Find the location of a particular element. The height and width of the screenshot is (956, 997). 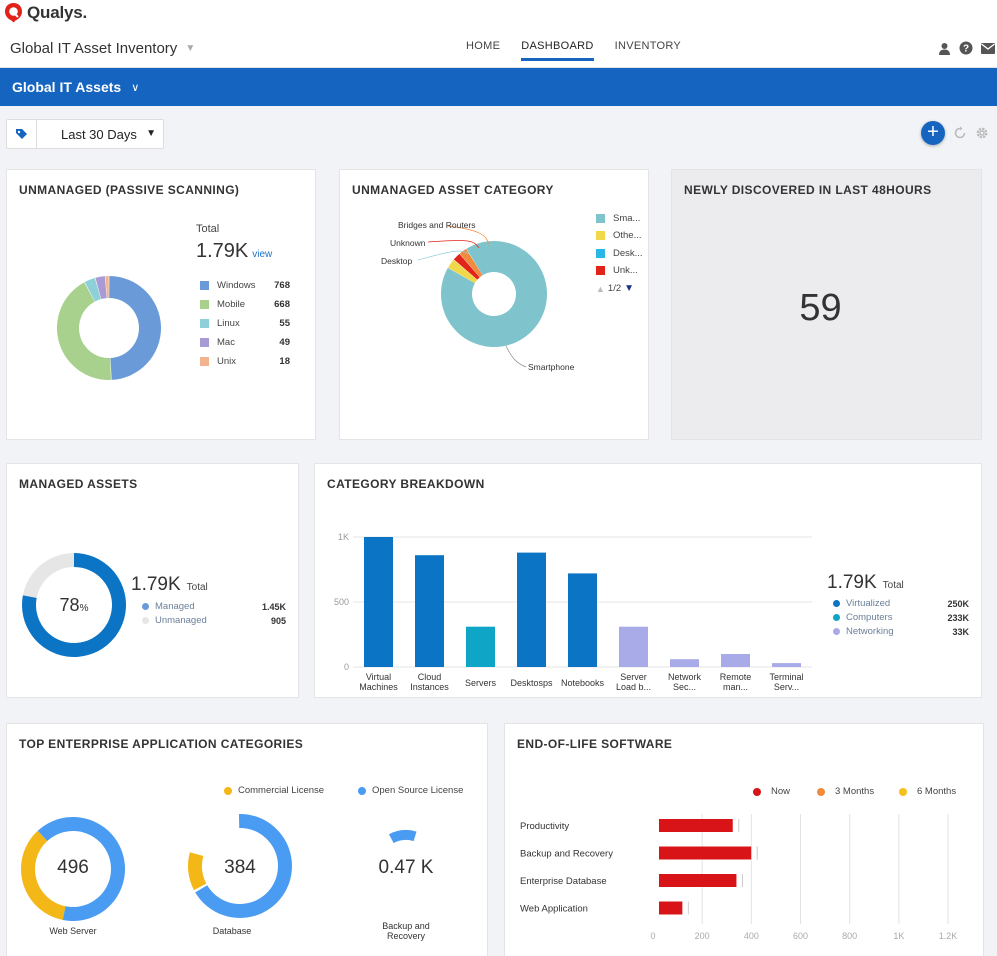

backup-slice is located at coordinates (402, 837).